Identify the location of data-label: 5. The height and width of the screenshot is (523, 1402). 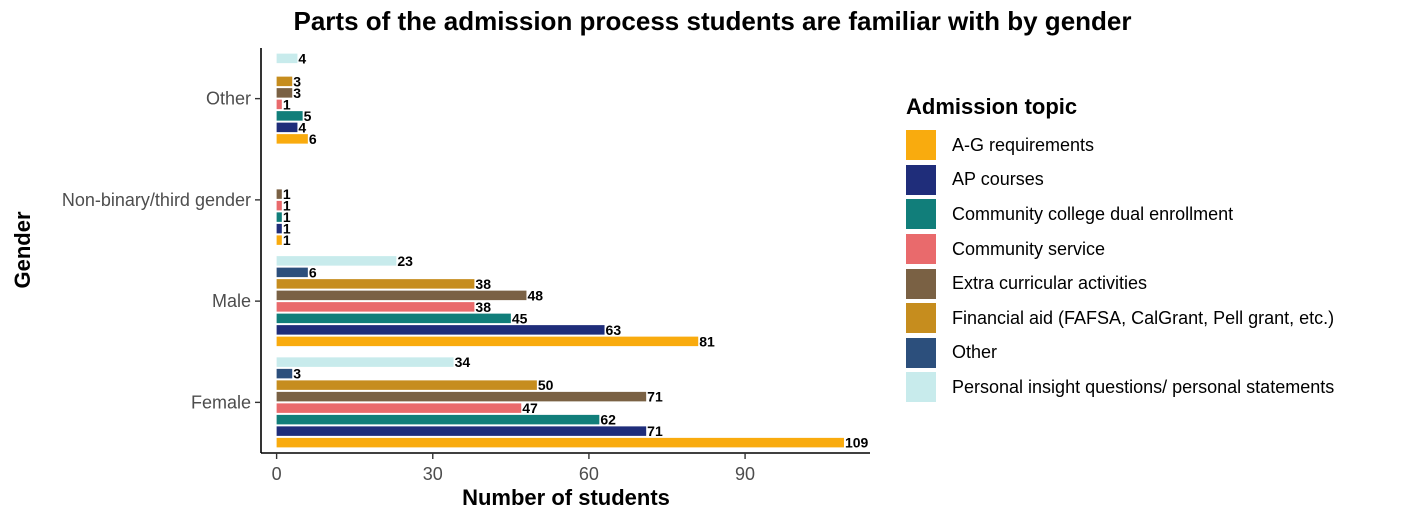
(308, 116).